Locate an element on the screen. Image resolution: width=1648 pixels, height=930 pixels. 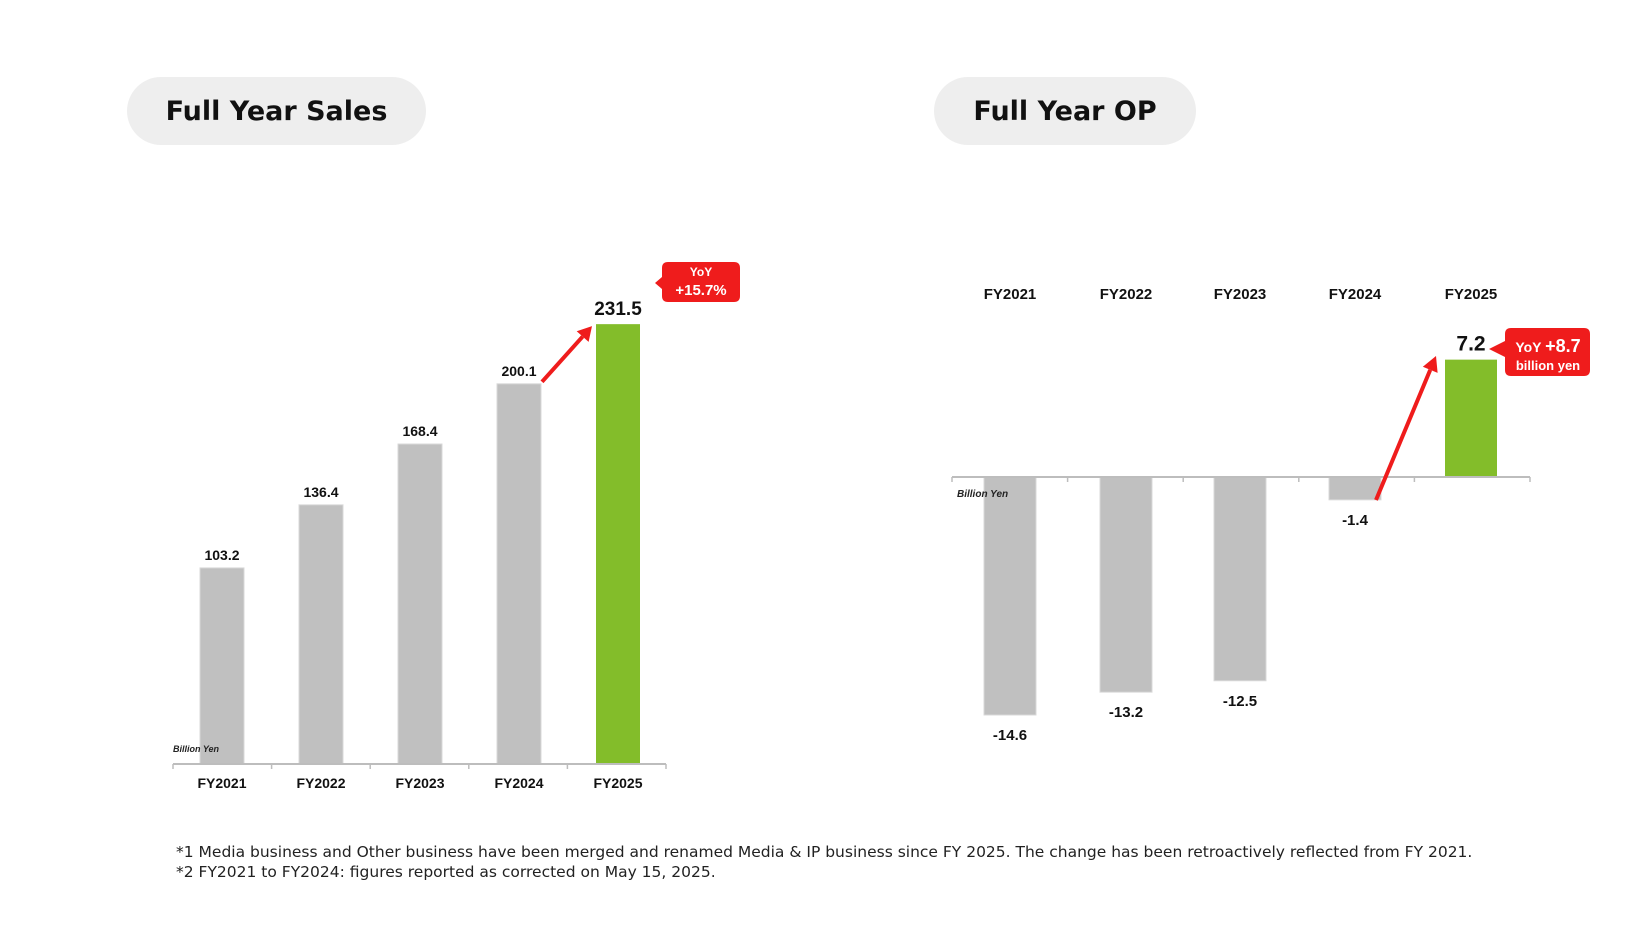
data-label-fy2022: -13.2 is located at coordinates (1126, 712).